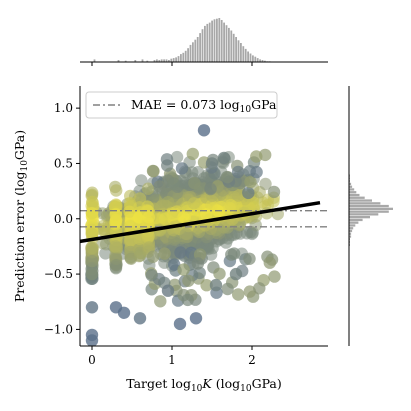 This screenshot has width=411, height=411. What do you see at coordinates (204, 218) in the screenshot?
I see `mae-lines` at bounding box center [204, 218].